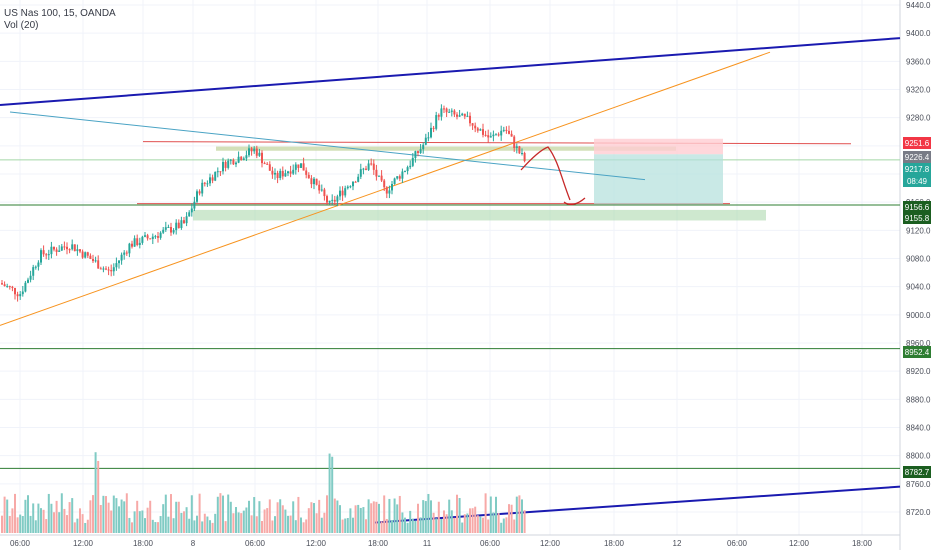  Describe the element at coordinates (427, 543) in the screenshot. I see `time-tick-label: 11` at that location.